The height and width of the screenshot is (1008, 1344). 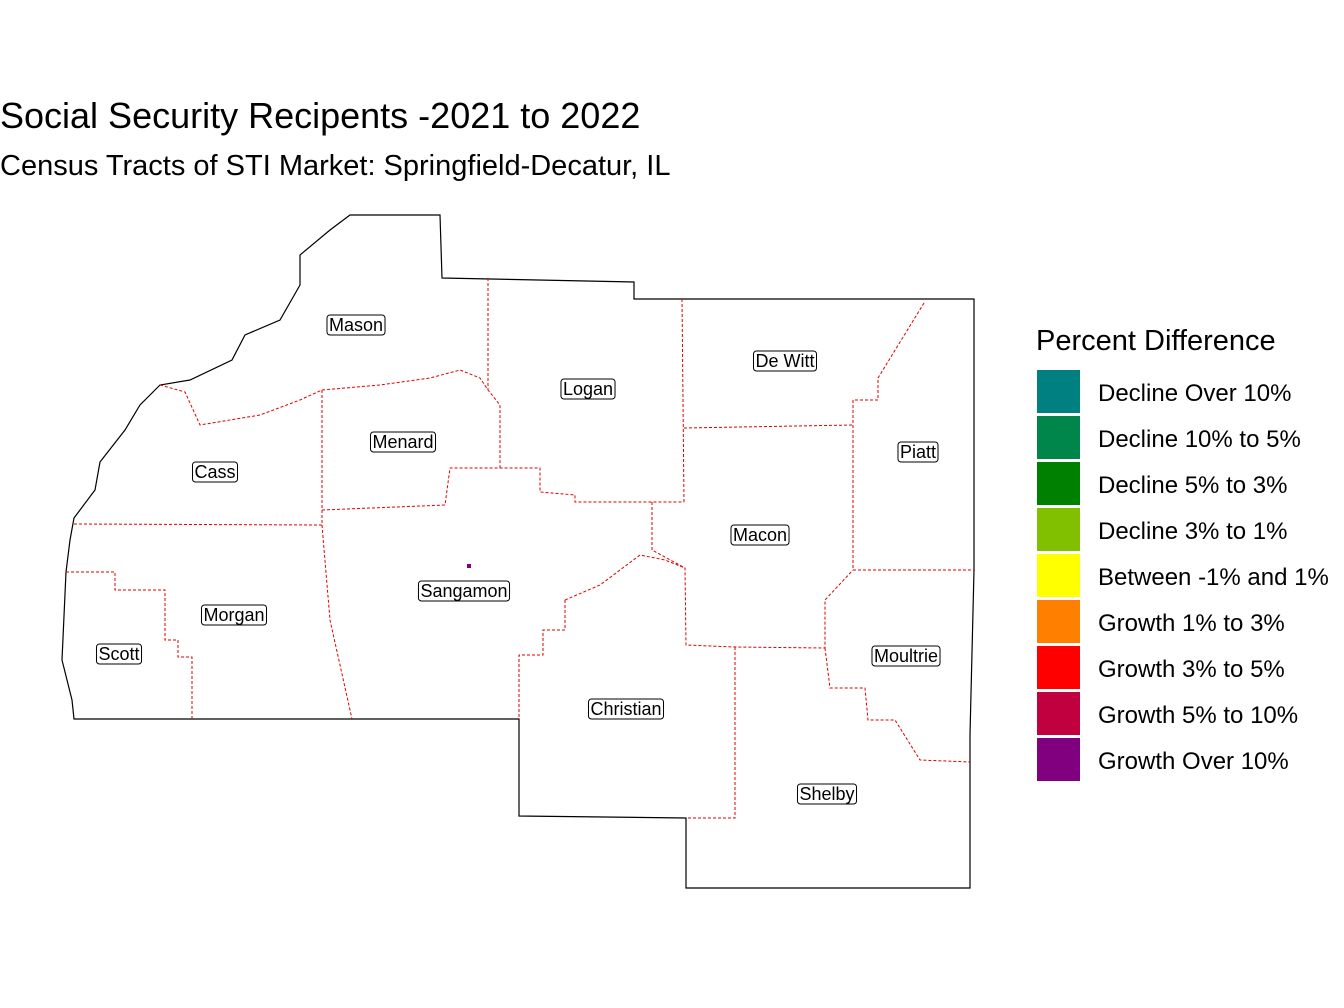 I want to click on legend-label: Growth 5% to 10%, so click(x=1198, y=715).